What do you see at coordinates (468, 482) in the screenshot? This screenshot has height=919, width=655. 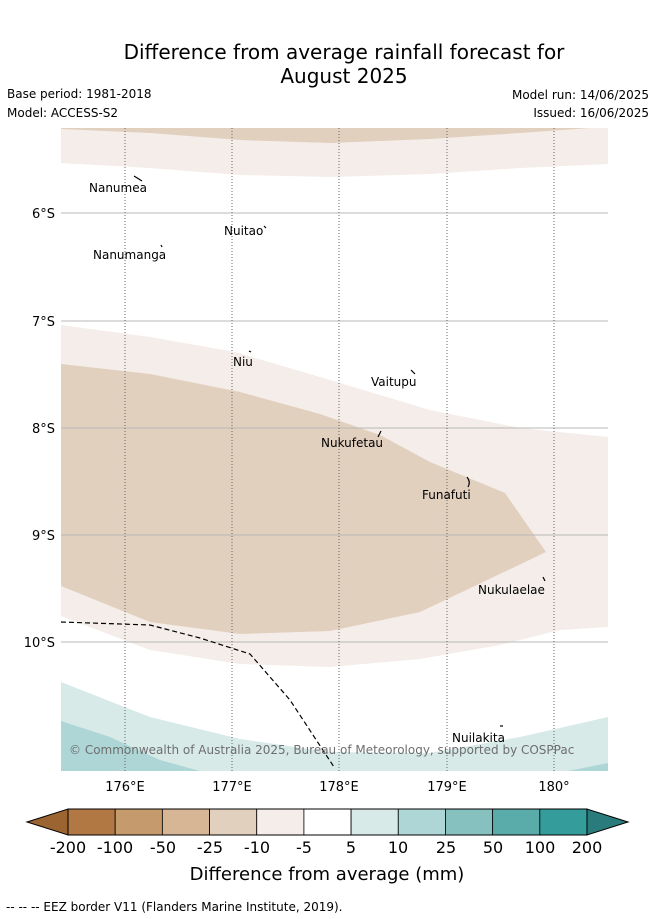 I see `island-funafuti-shape` at bounding box center [468, 482].